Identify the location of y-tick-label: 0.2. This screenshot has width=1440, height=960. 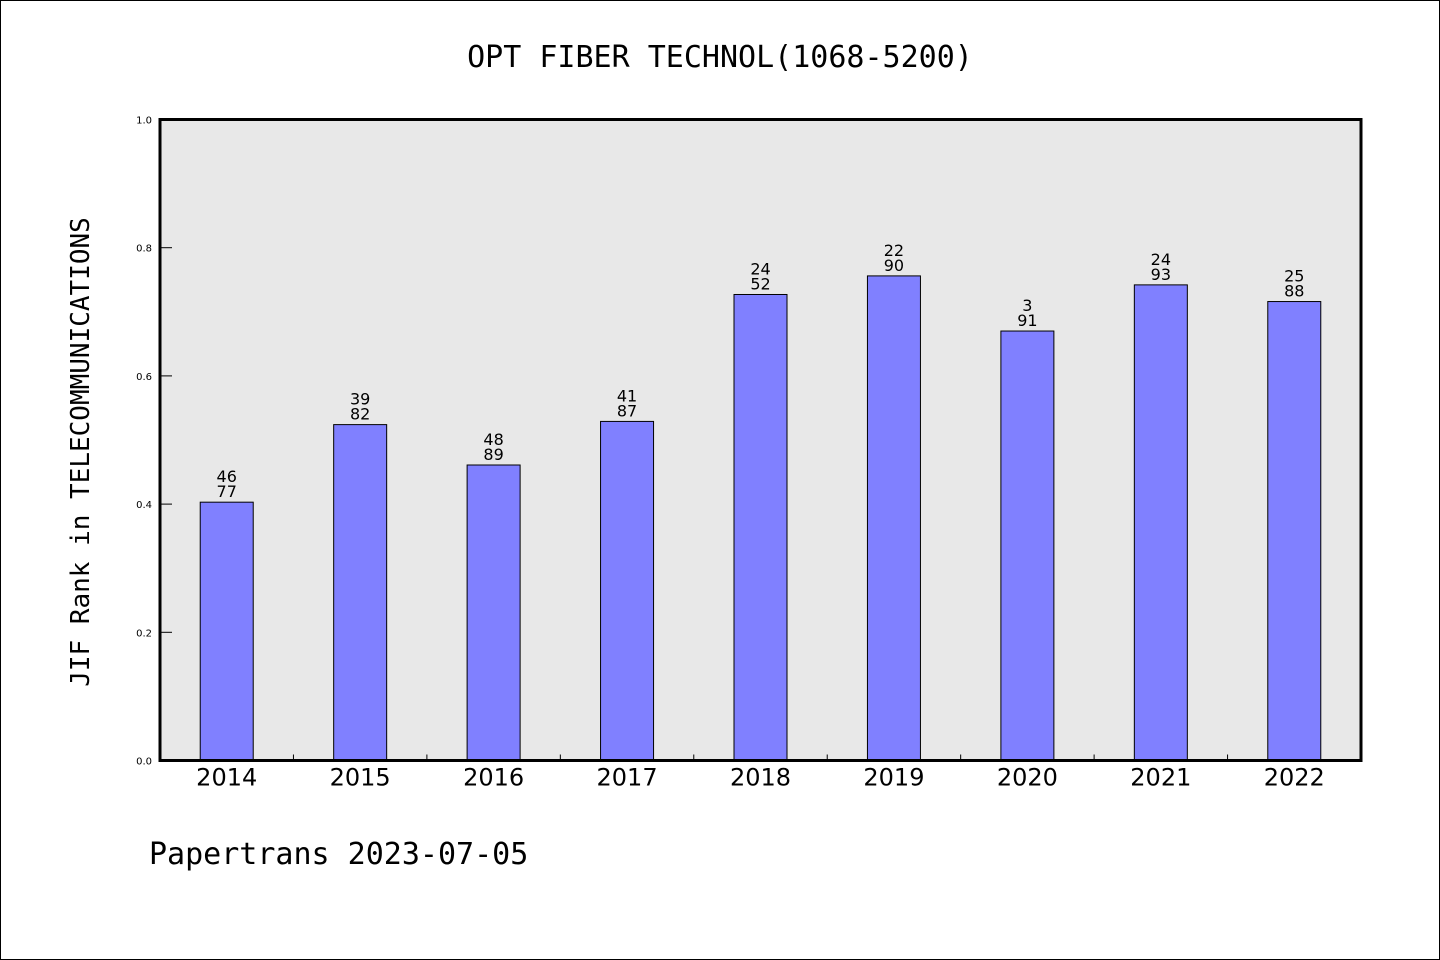
(144, 633).